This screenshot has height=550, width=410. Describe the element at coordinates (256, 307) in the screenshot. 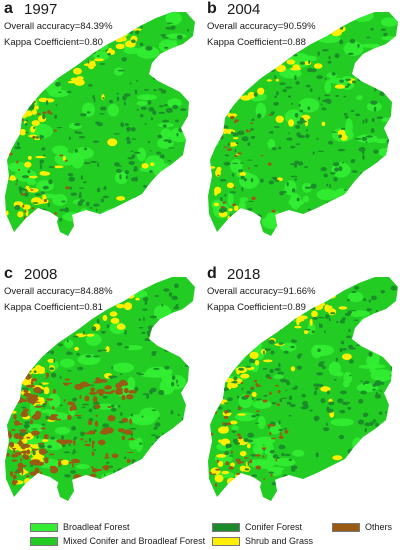

I see `kappa-coefficient: Kappa Coefficient=0.89` at that location.